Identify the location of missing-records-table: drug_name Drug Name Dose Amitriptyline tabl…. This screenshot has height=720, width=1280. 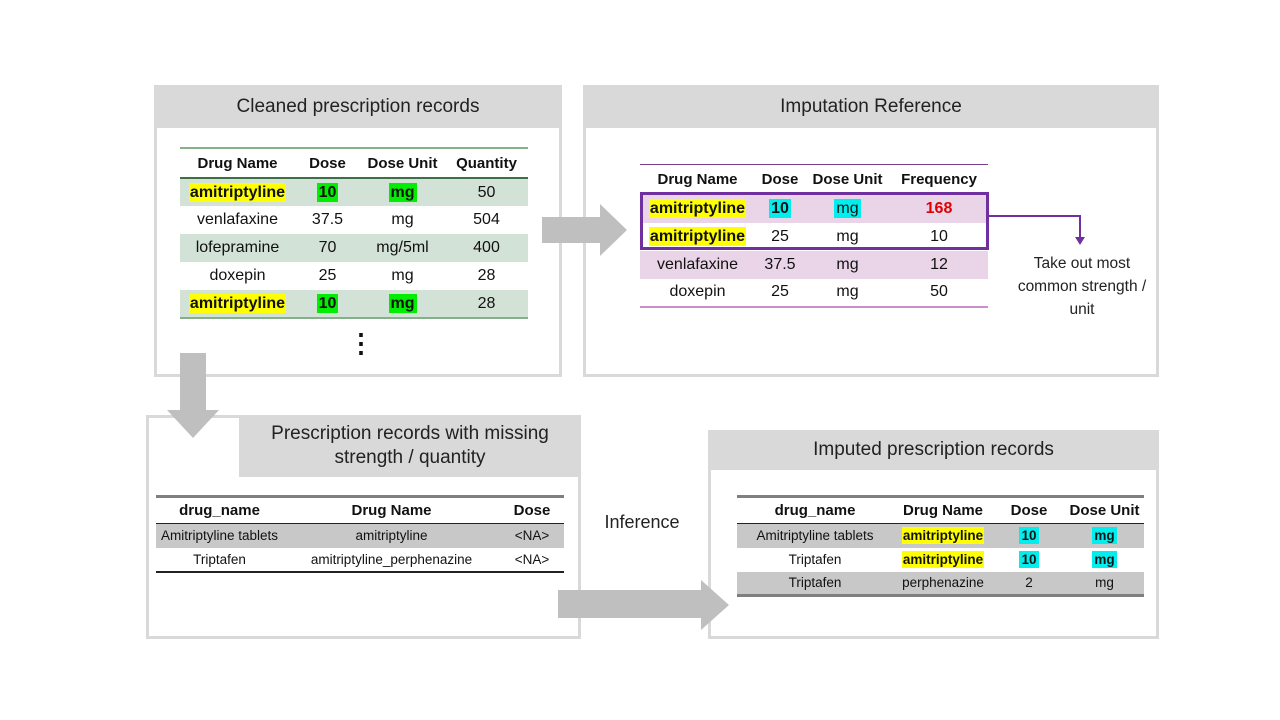
(360, 534).